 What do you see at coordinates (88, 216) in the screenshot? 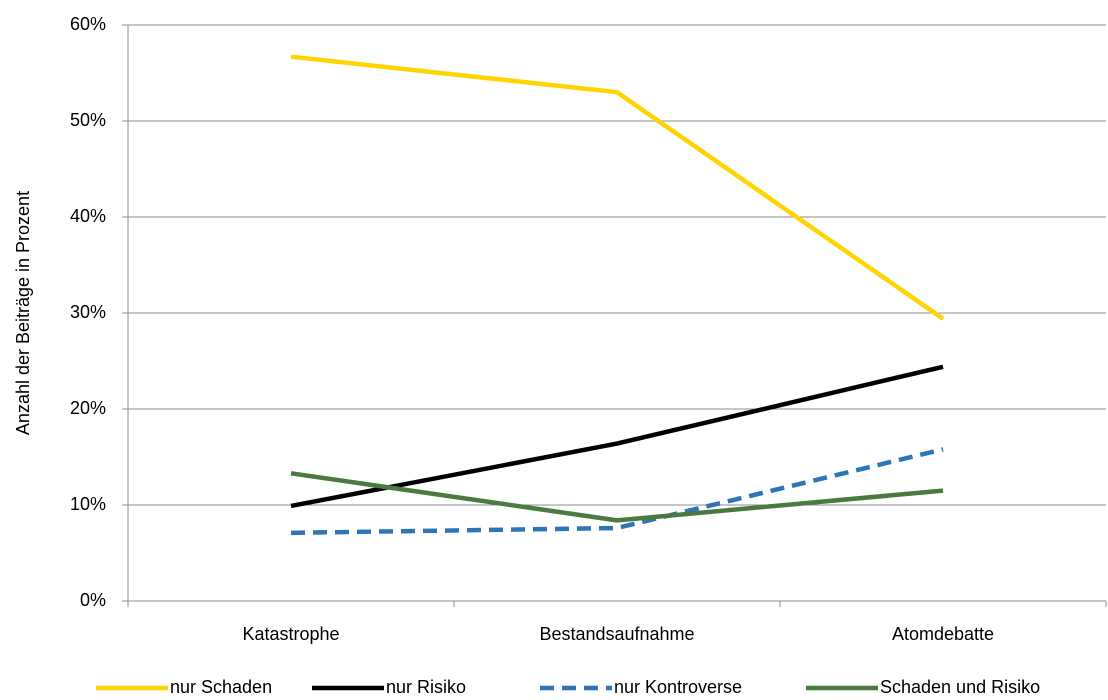
I see `y-tick-label: 40%` at bounding box center [88, 216].